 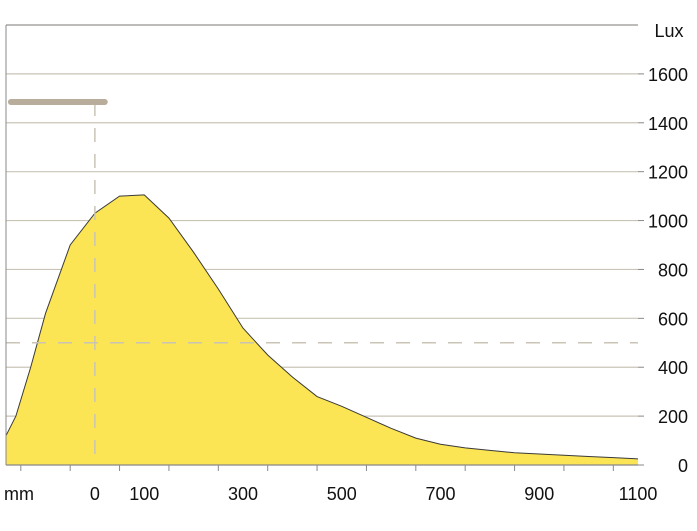 I want to click on x-tick-label: 500, so click(x=342, y=494).